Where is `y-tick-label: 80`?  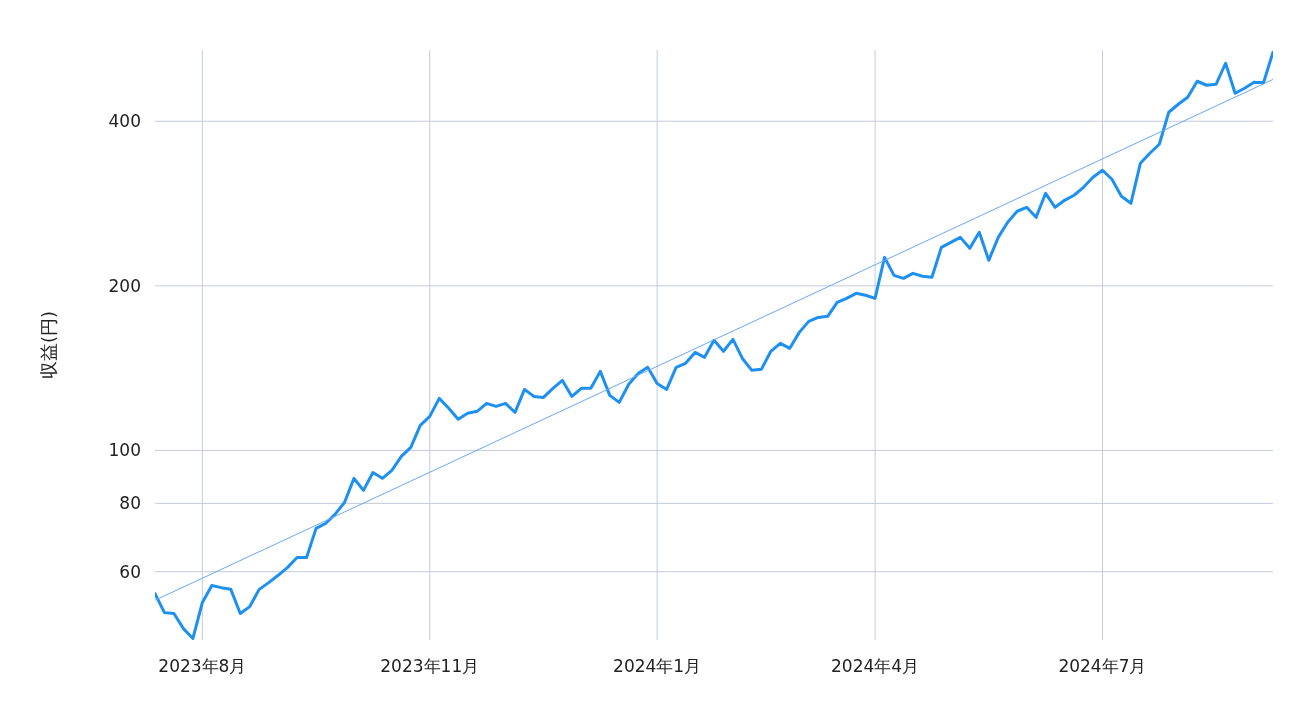 y-tick-label: 80 is located at coordinates (130, 503).